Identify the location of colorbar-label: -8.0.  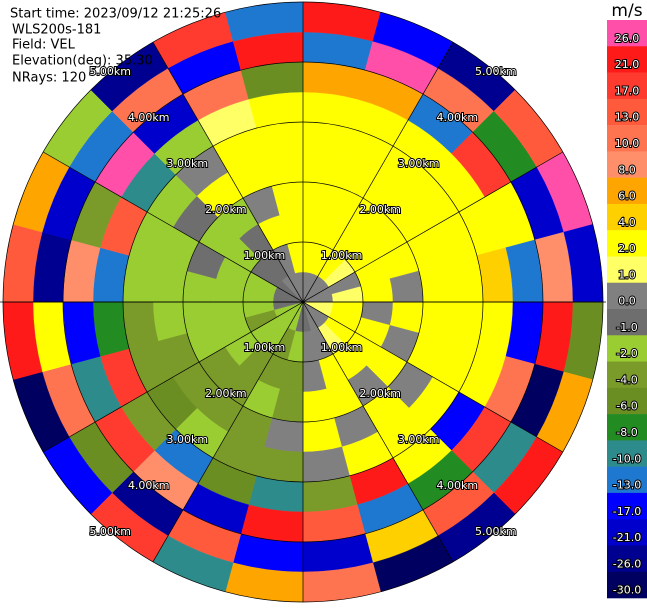
(626, 432).